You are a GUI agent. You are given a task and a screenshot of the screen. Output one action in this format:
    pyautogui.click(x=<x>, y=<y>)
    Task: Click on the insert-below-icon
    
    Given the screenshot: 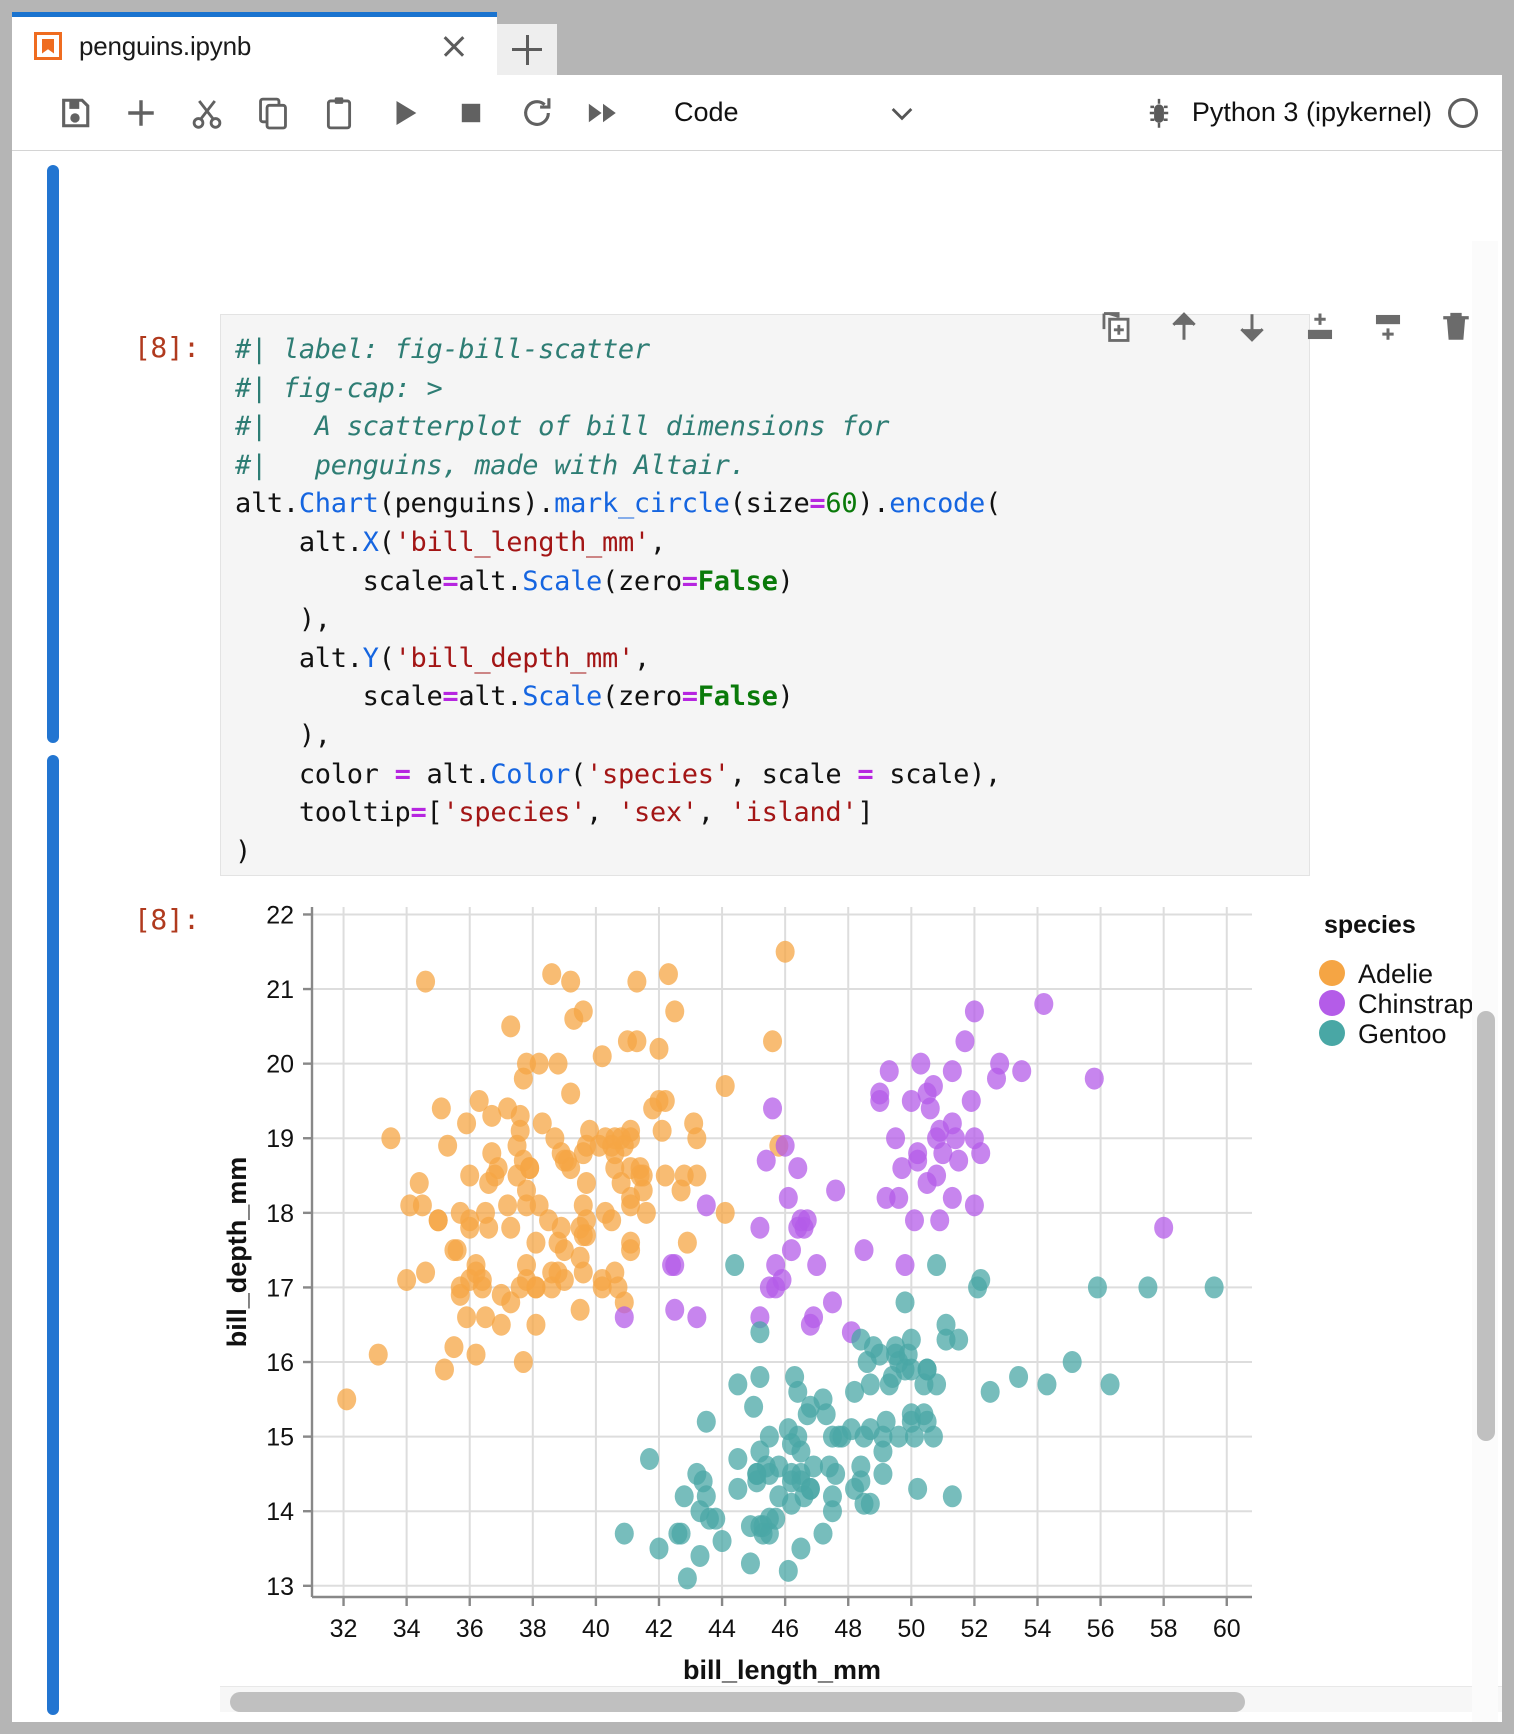 What is the action you would take?
    pyautogui.click(x=1388, y=327)
    